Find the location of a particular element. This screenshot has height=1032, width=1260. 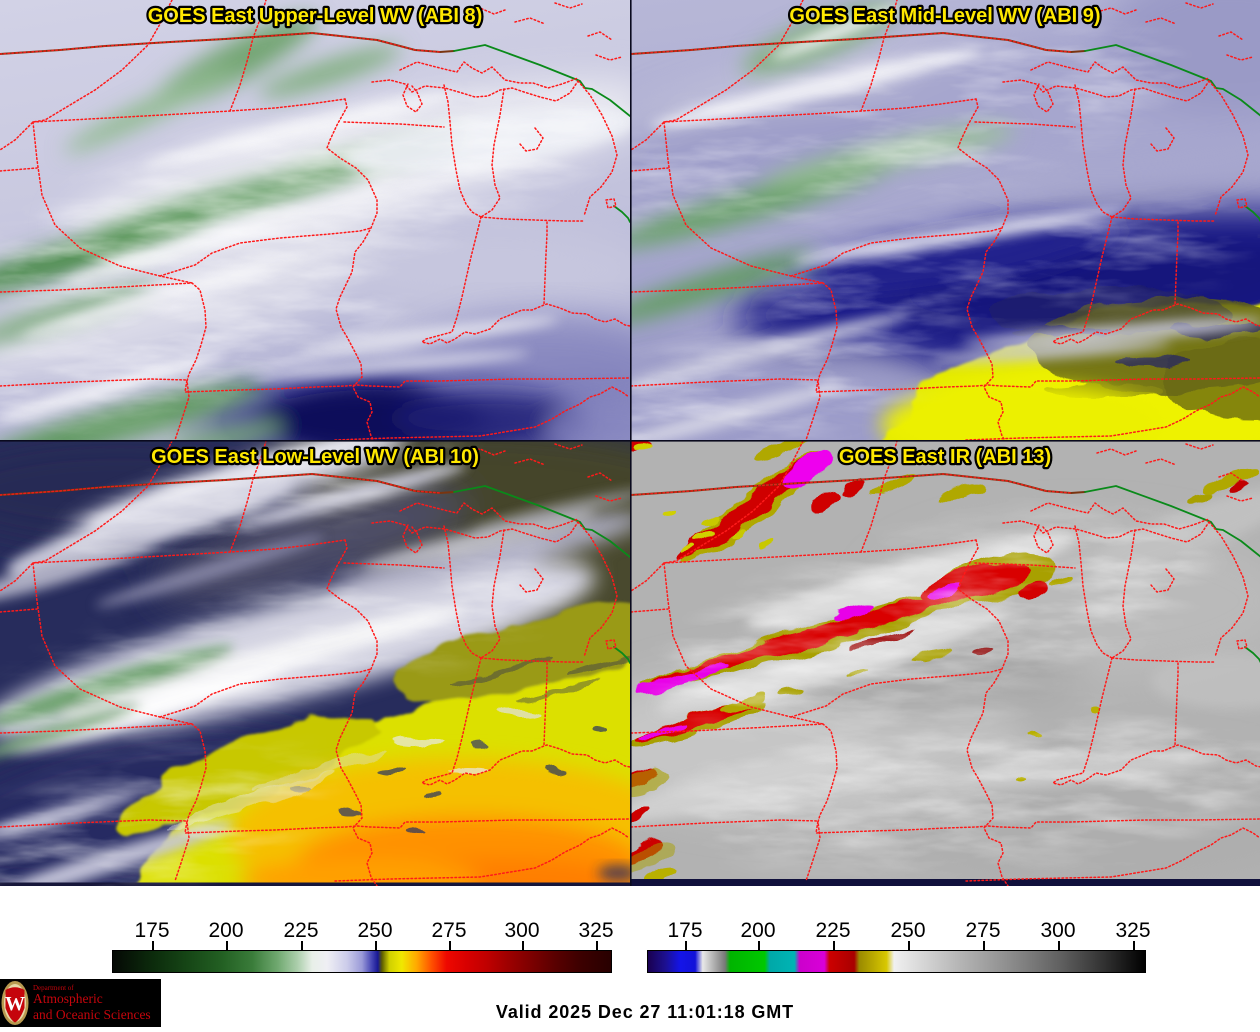

svg-text: W is located at coordinates (15, 1004).